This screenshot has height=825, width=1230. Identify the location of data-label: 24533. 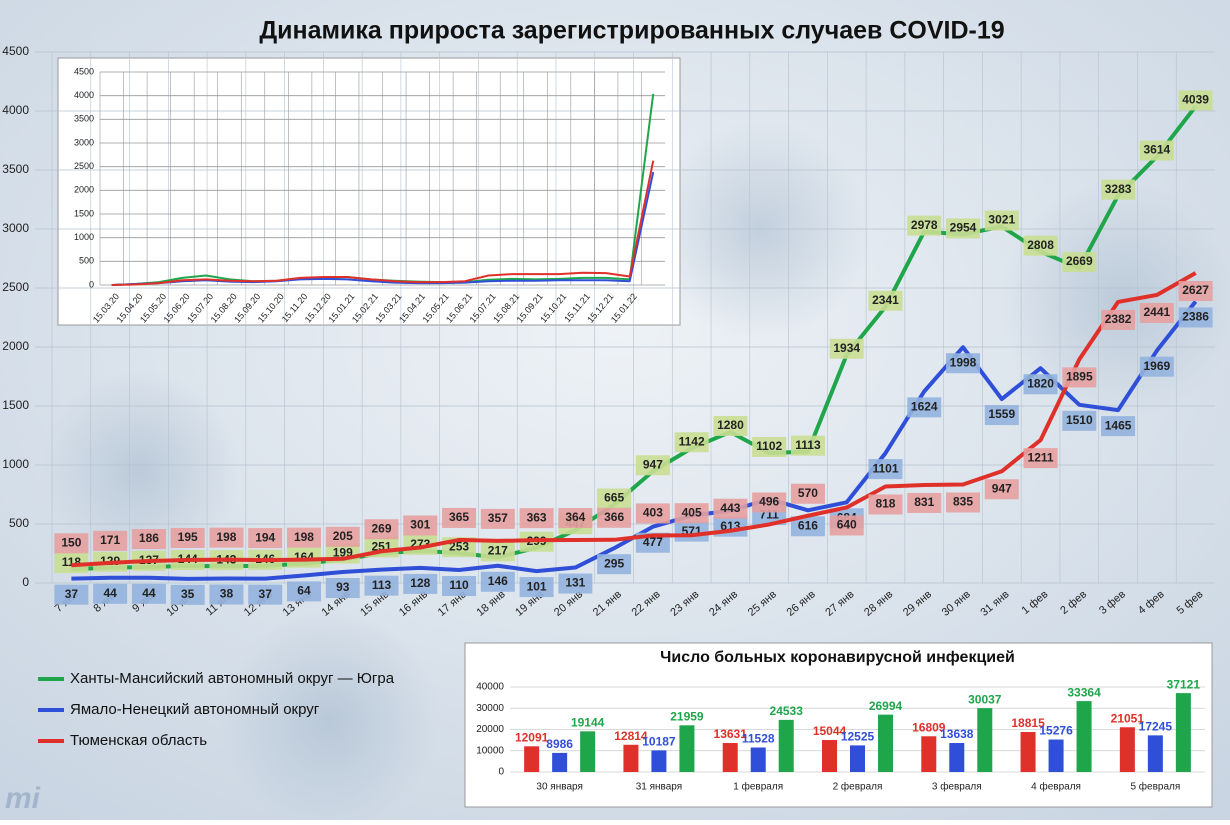
(787, 711).